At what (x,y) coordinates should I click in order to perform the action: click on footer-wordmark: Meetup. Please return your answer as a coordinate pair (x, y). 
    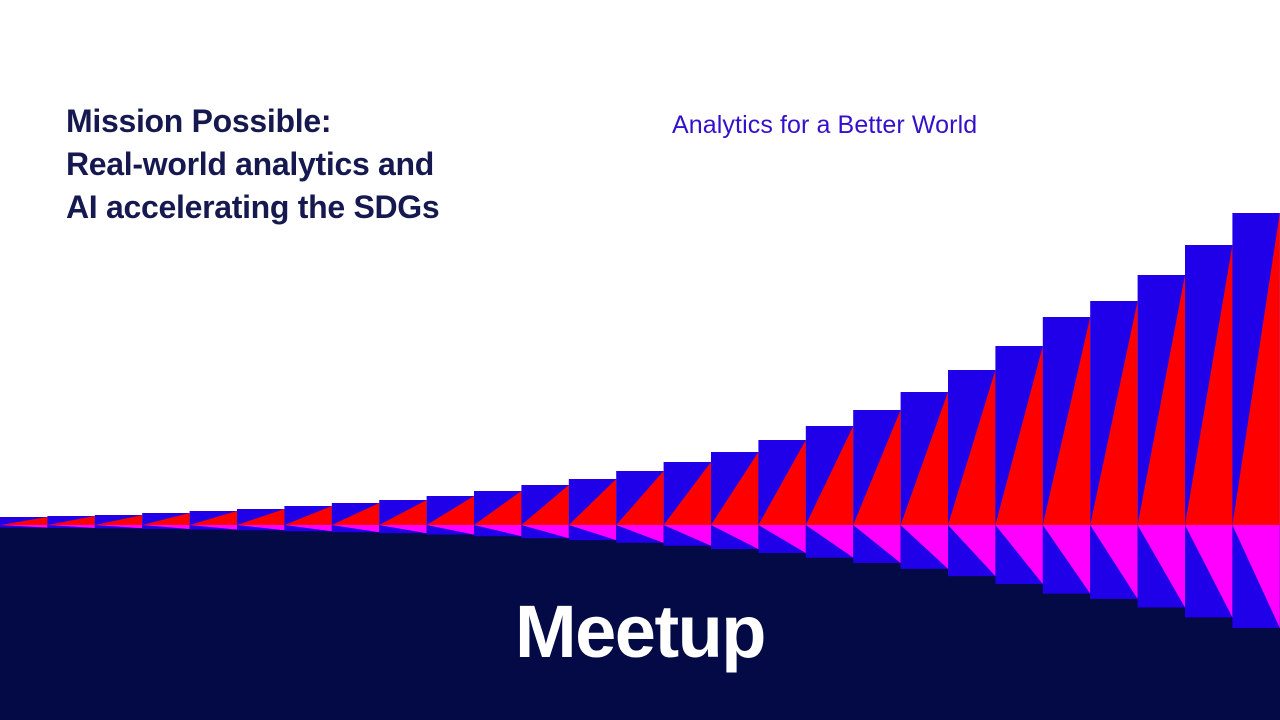
    Looking at the image, I should click on (641, 631).